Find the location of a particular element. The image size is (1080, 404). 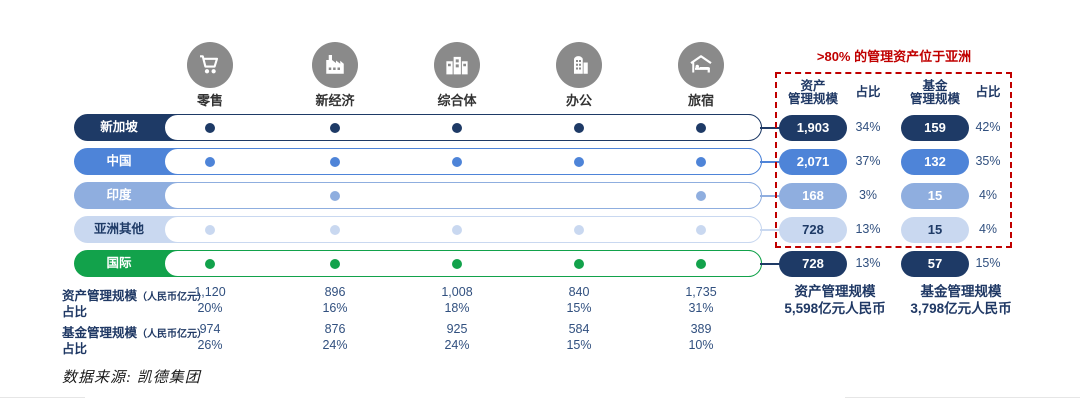

fum-column-header: 基金 管理规模 is located at coordinates (935, 93).